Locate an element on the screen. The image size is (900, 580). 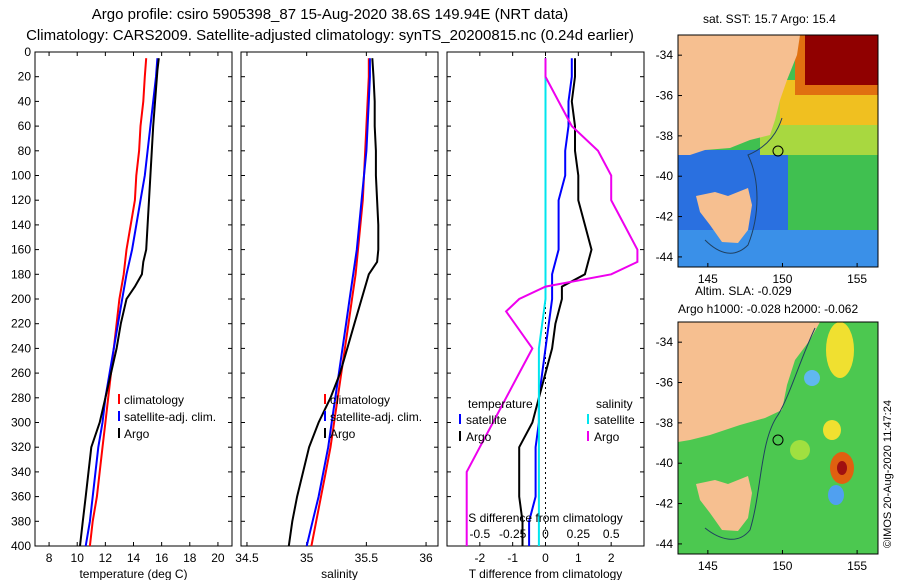
series-s-satellite is located at coordinates (542, 302).